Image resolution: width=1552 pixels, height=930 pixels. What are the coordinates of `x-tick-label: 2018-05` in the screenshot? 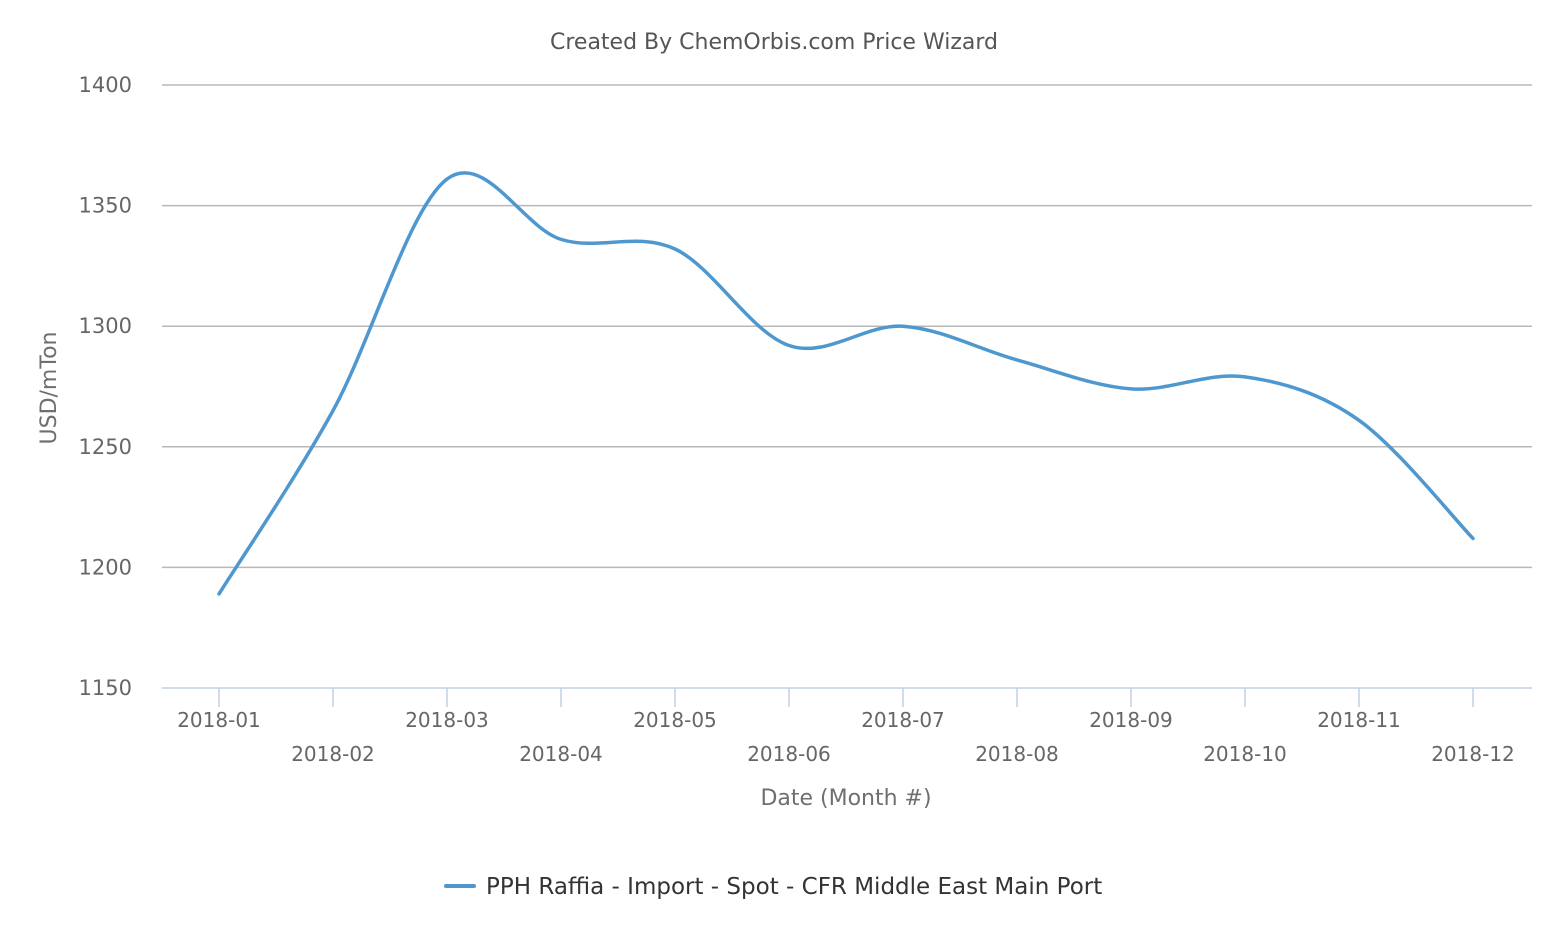 It's located at (675, 720).